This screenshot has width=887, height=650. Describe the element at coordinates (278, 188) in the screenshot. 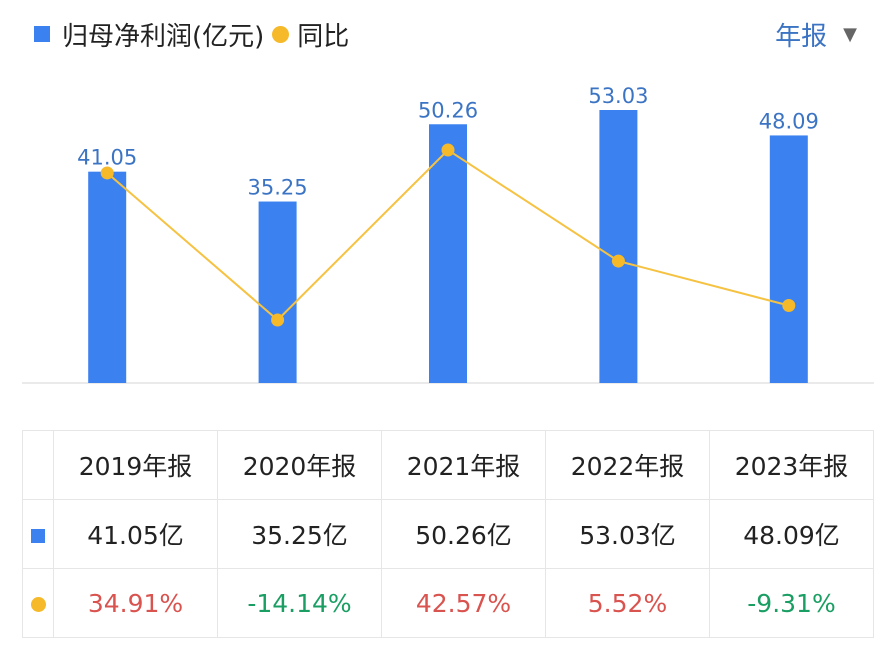

I see `bar-value-label: 35.25` at that location.